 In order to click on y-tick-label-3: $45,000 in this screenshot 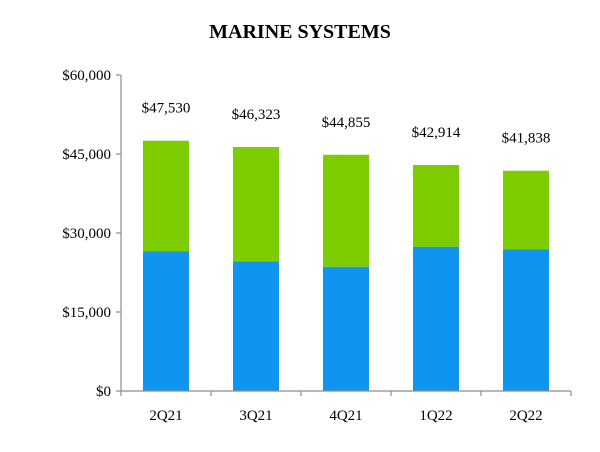, I will do `click(86, 155)`.